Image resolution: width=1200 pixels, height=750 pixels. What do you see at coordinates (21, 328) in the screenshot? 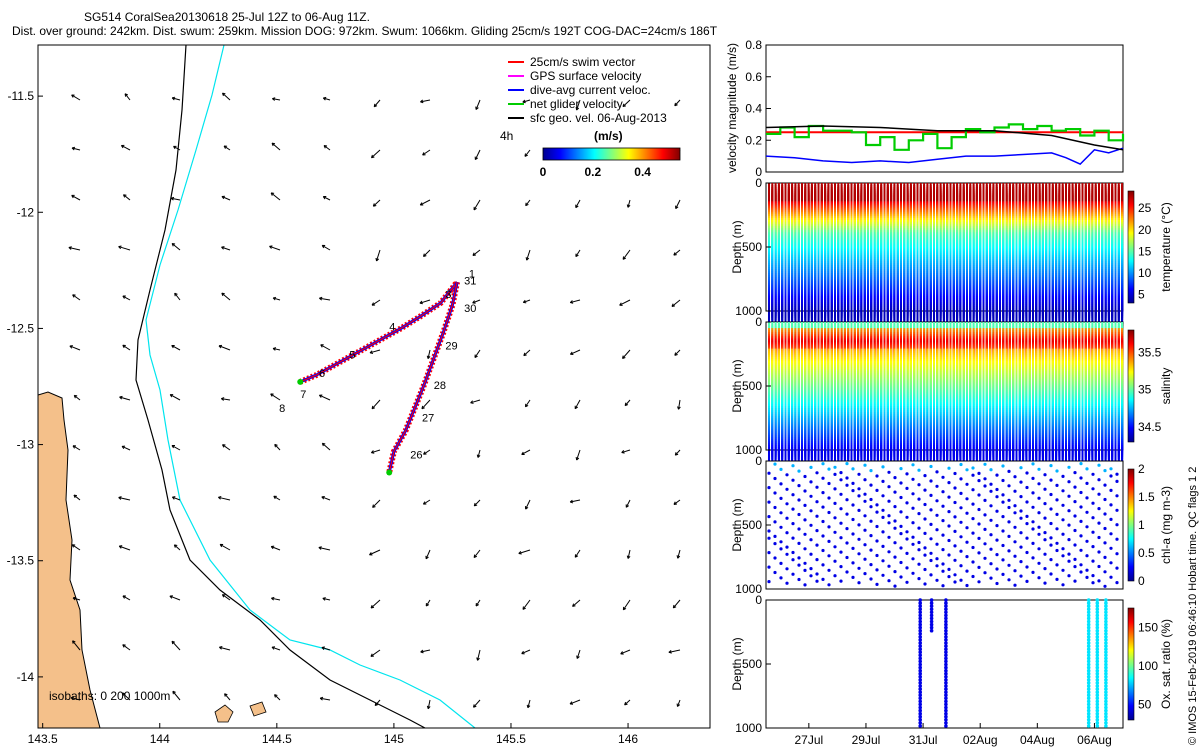
I see `map-y-tick-label: -12.5` at bounding box center [21, 328].